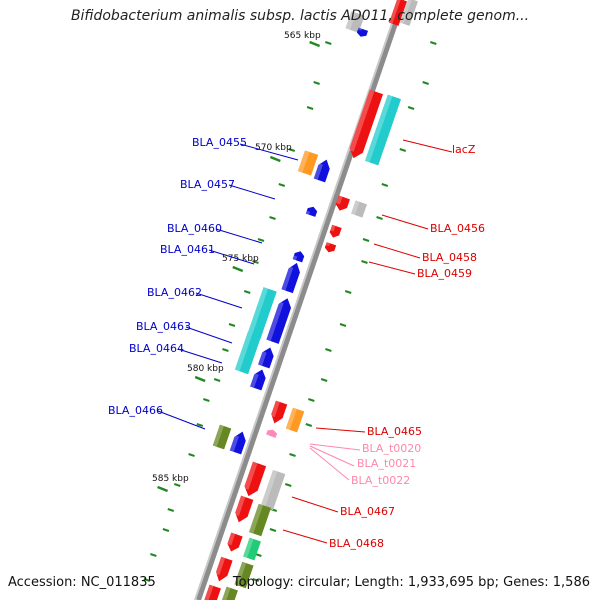 This screenshot has width=600, height=600. Describe the element at coordinates (391, 448) in the screenshot. I see `gene-label-bla-t0020: BLA_t0020` at that location.